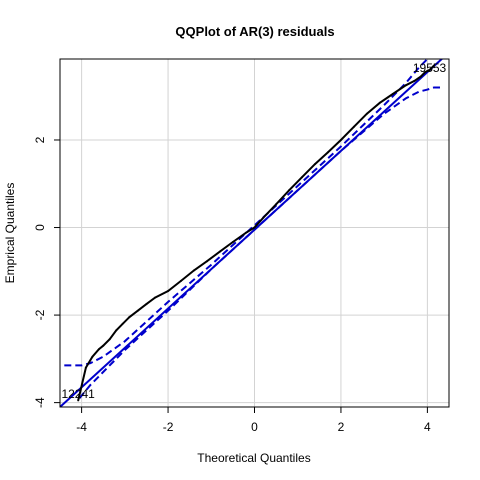 The width and height of the screenshot is (480, 480). Describe the element at coordinates (427, 427) in the screenshot. I see `x-tick-label: 4` at that location.